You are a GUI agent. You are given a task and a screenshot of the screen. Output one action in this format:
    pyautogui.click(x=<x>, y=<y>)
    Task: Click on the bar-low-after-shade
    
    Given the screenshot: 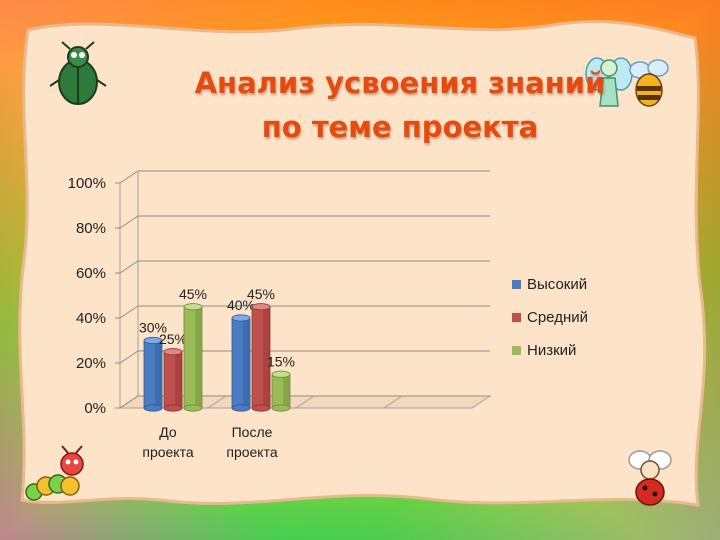 What is the action you would take?
    pyautogui.click(x=286, y=391)
    